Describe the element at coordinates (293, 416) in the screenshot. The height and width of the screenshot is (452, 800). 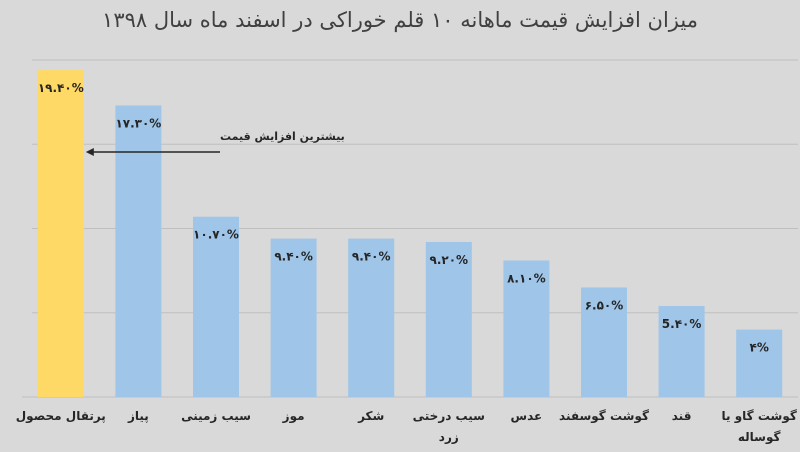
I see `category-label: موز` at that location.